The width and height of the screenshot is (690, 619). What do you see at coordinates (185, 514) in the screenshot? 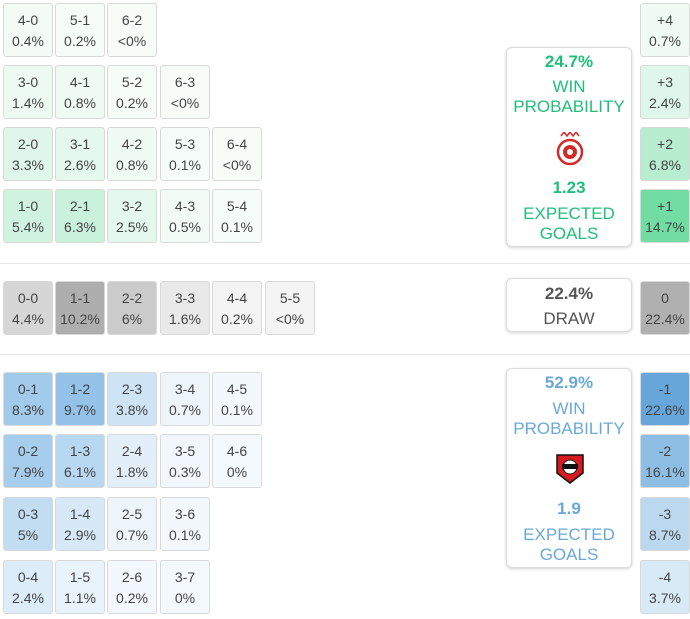
I see `score-label: 3-6` at bounding box center [185, 514].